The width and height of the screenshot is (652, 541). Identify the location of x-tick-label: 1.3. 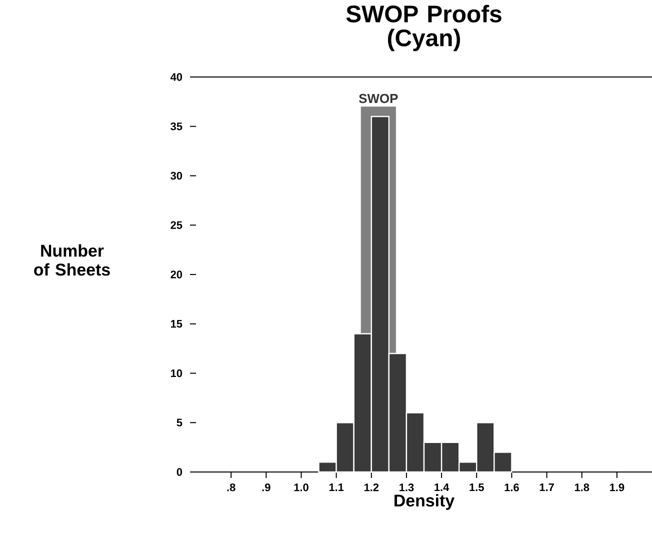
(407, 488).